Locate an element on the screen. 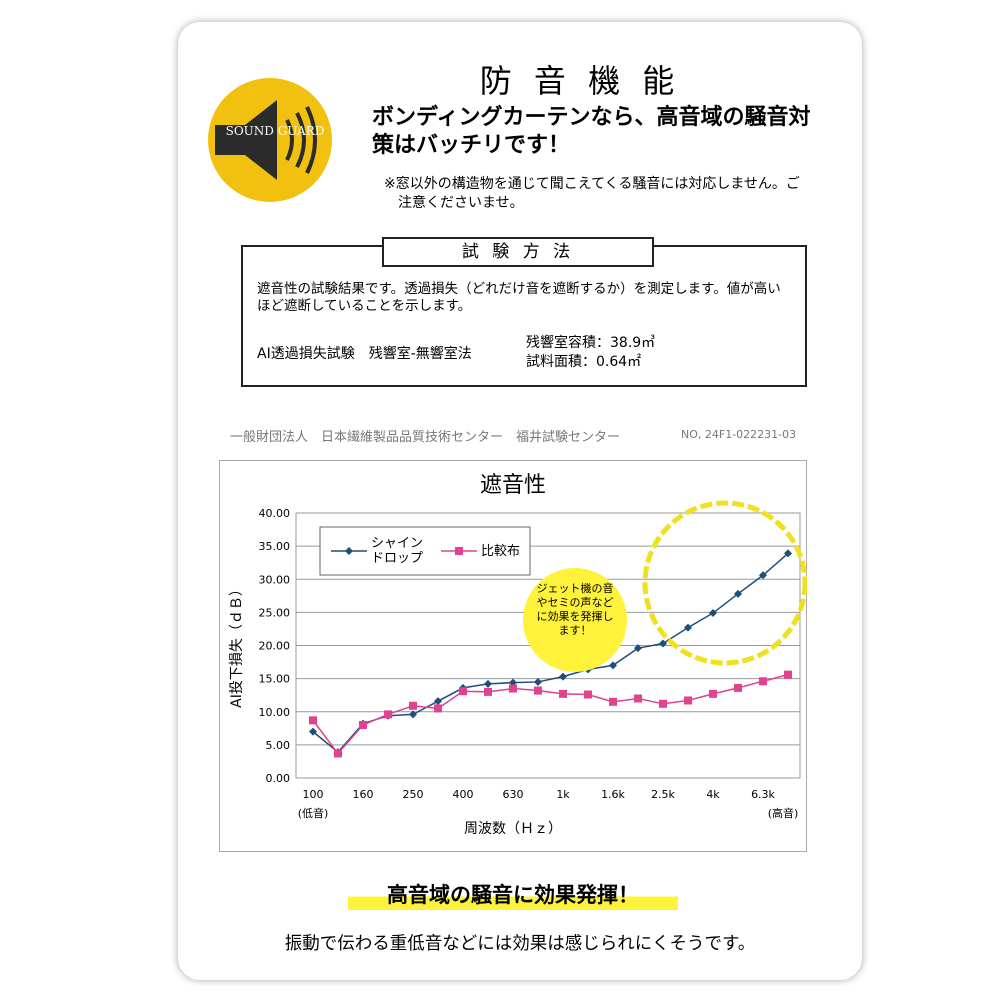 The width and height of the screenshot is (1000, 1003). sound-waves is located at coordinates (301, 140).